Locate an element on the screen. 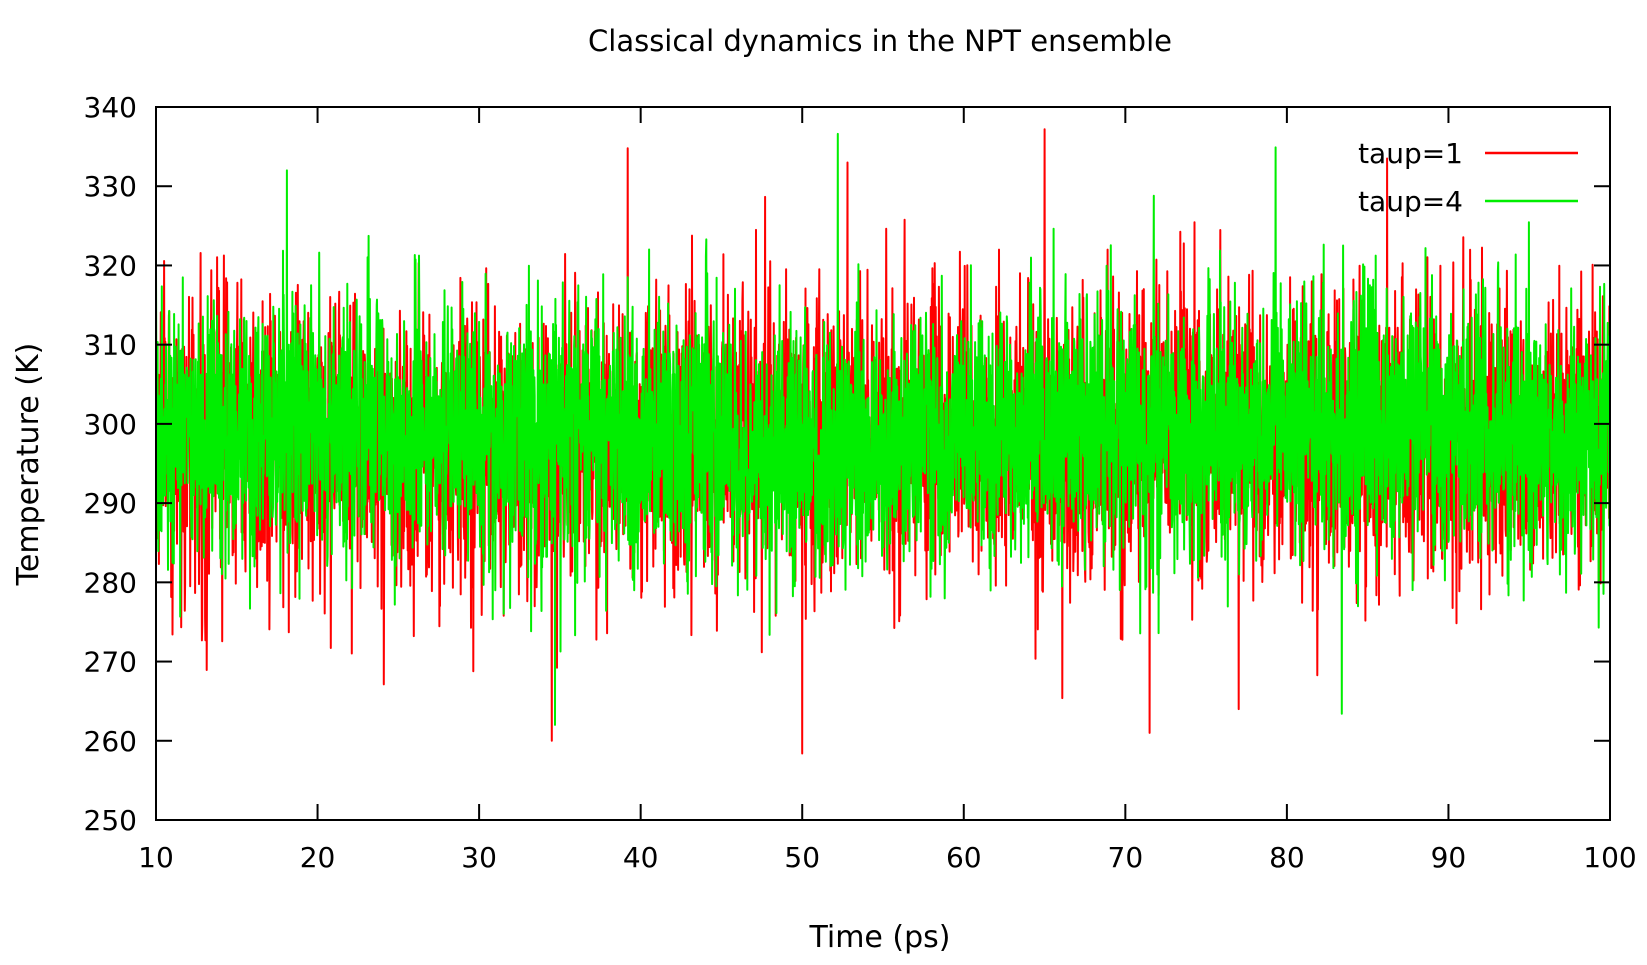 This screenshot has height=965, width=1647. chart-title: Classical dynamics in the NPT ensemble is located at coordinates (880, 41).